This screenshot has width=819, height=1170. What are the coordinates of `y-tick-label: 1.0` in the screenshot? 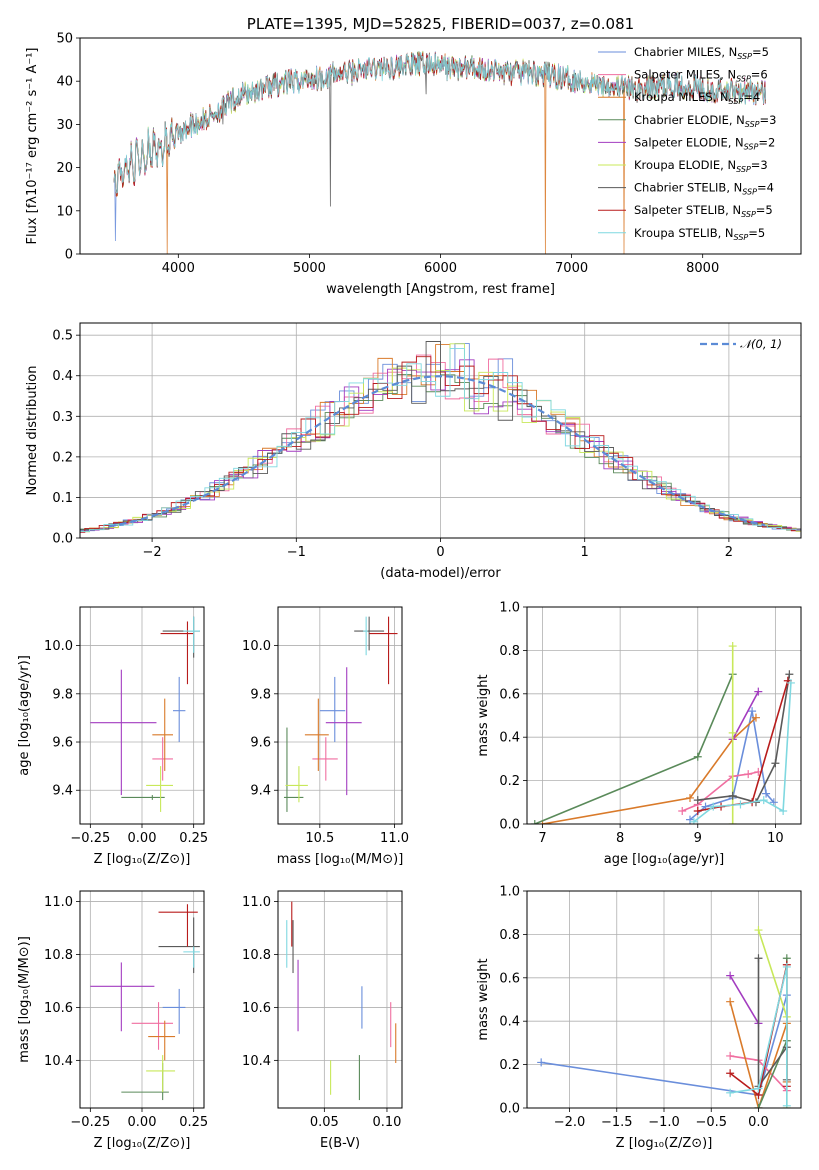 It's located at (509, 892).